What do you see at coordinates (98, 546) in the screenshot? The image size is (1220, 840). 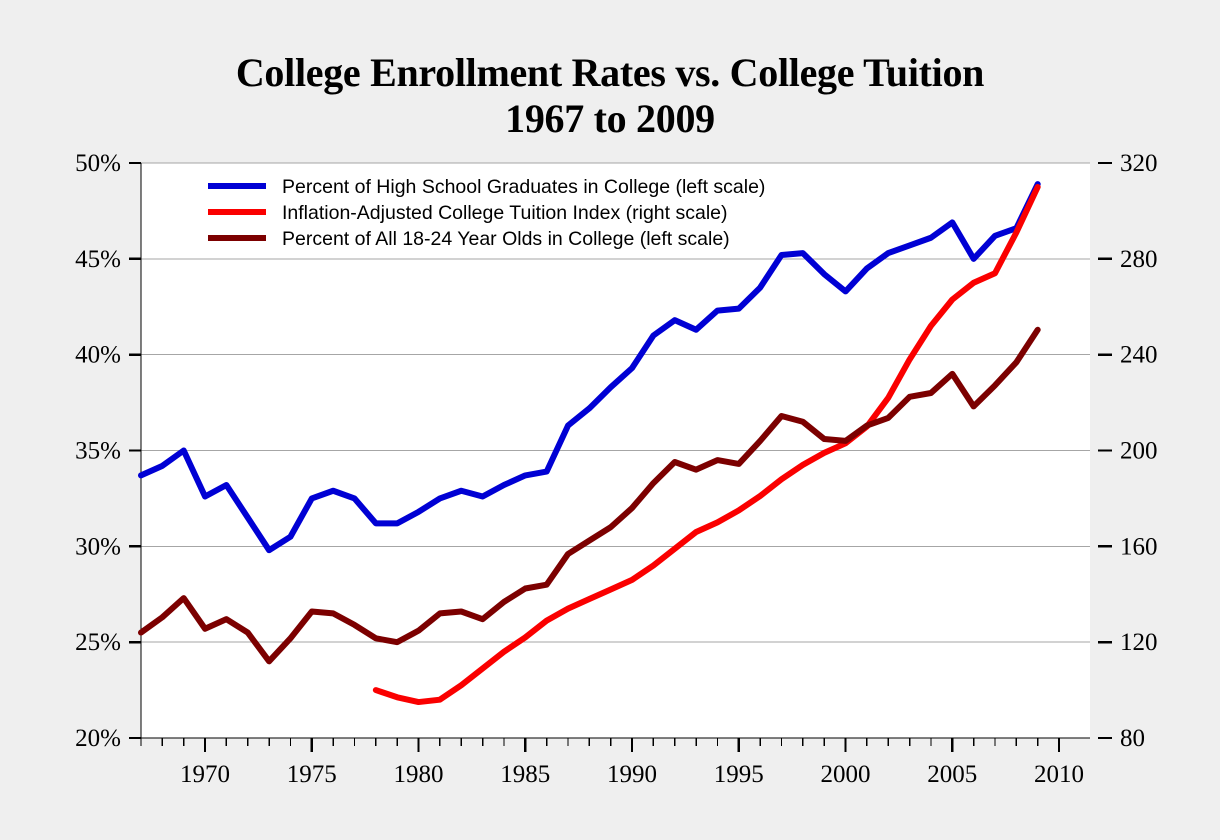 I see `left-axis-tick-label: 30%` at bounding box center [98, 546].